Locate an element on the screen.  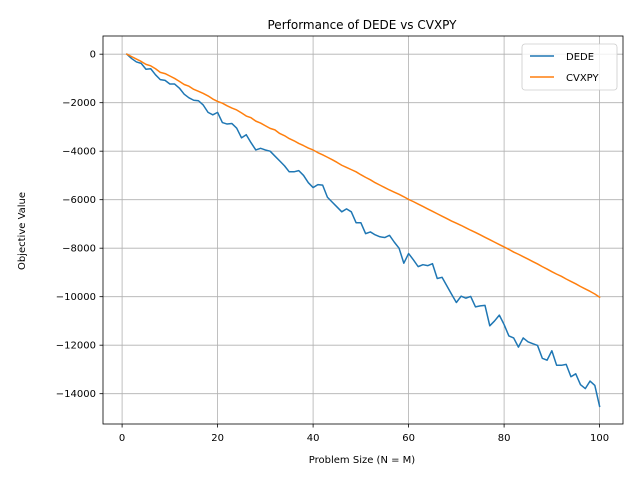
x-tick-label: 0 is located at coordinates (122, 438).